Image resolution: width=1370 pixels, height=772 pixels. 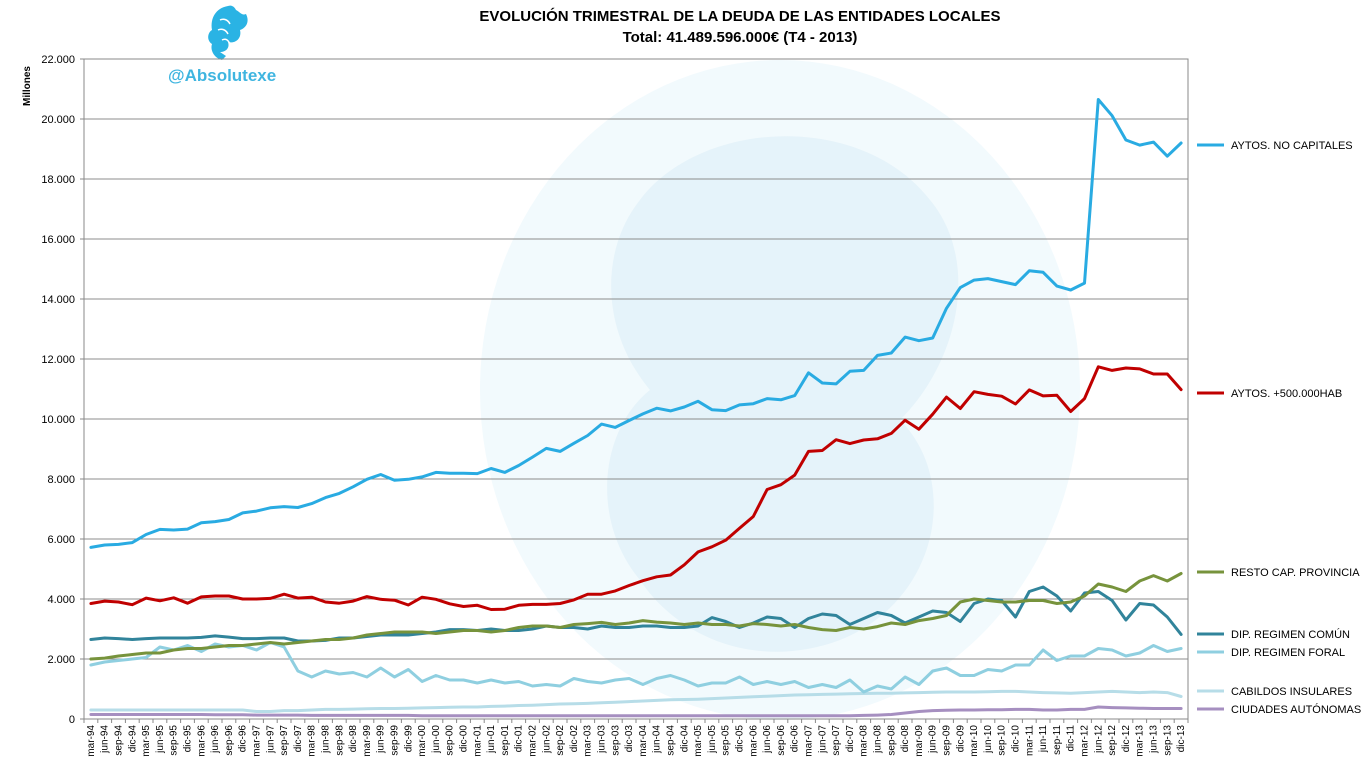 What do you see at coordinates (257, 741) in the screenshot?
I see `x-tick-label: mar-97` at bounding box center [257, 741].